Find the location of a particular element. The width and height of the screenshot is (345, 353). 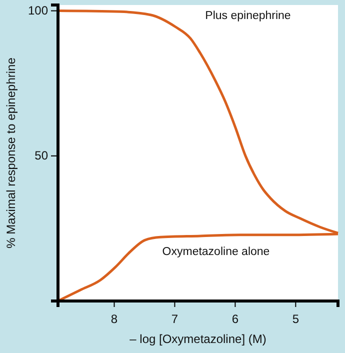

x-tick-label: 8 is located at coordinates (114, 319).